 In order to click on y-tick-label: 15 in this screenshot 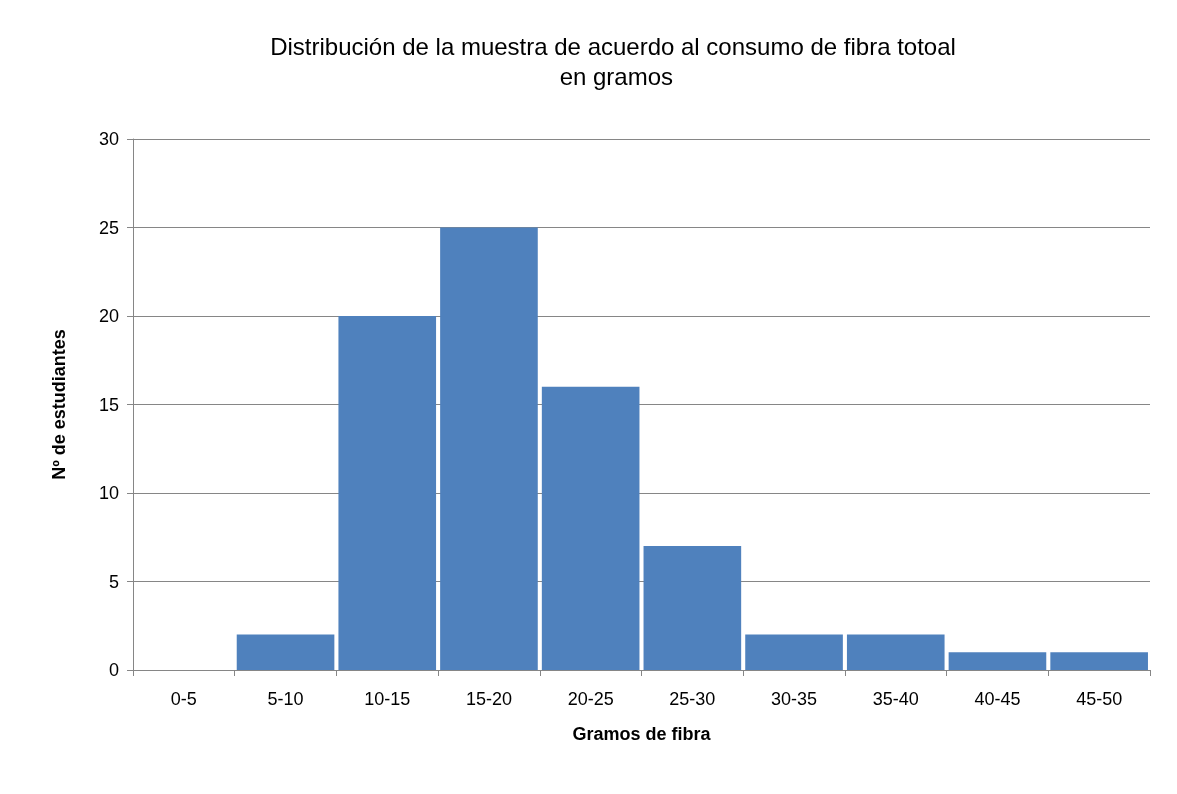, I will do `click(108, 404)`.